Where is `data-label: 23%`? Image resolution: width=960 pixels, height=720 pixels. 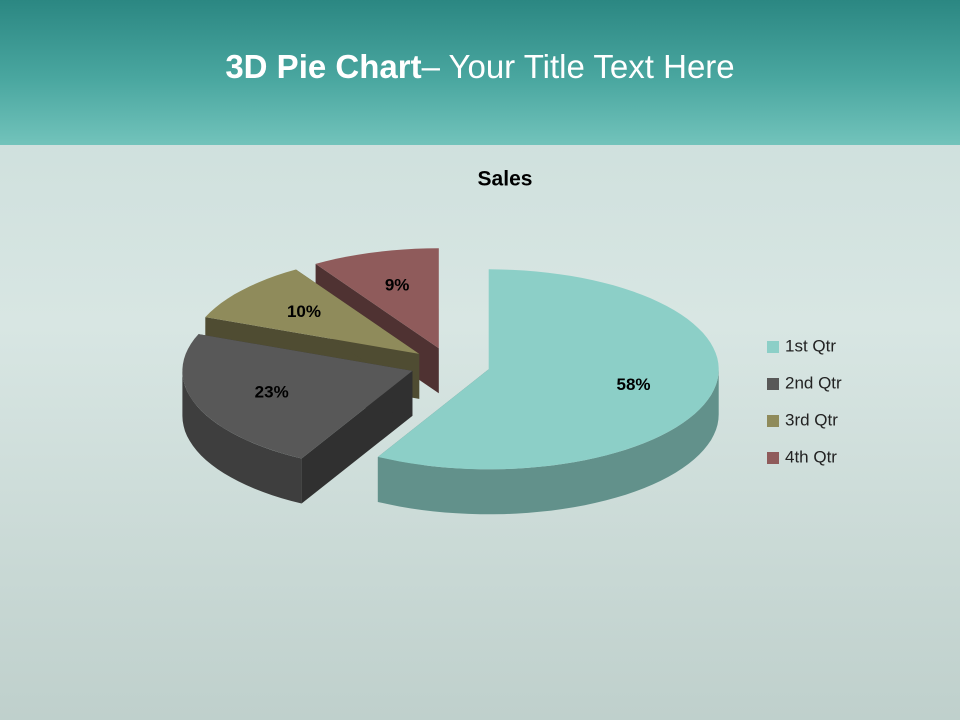
data-label: 23% is located at coordinates (272, 391).